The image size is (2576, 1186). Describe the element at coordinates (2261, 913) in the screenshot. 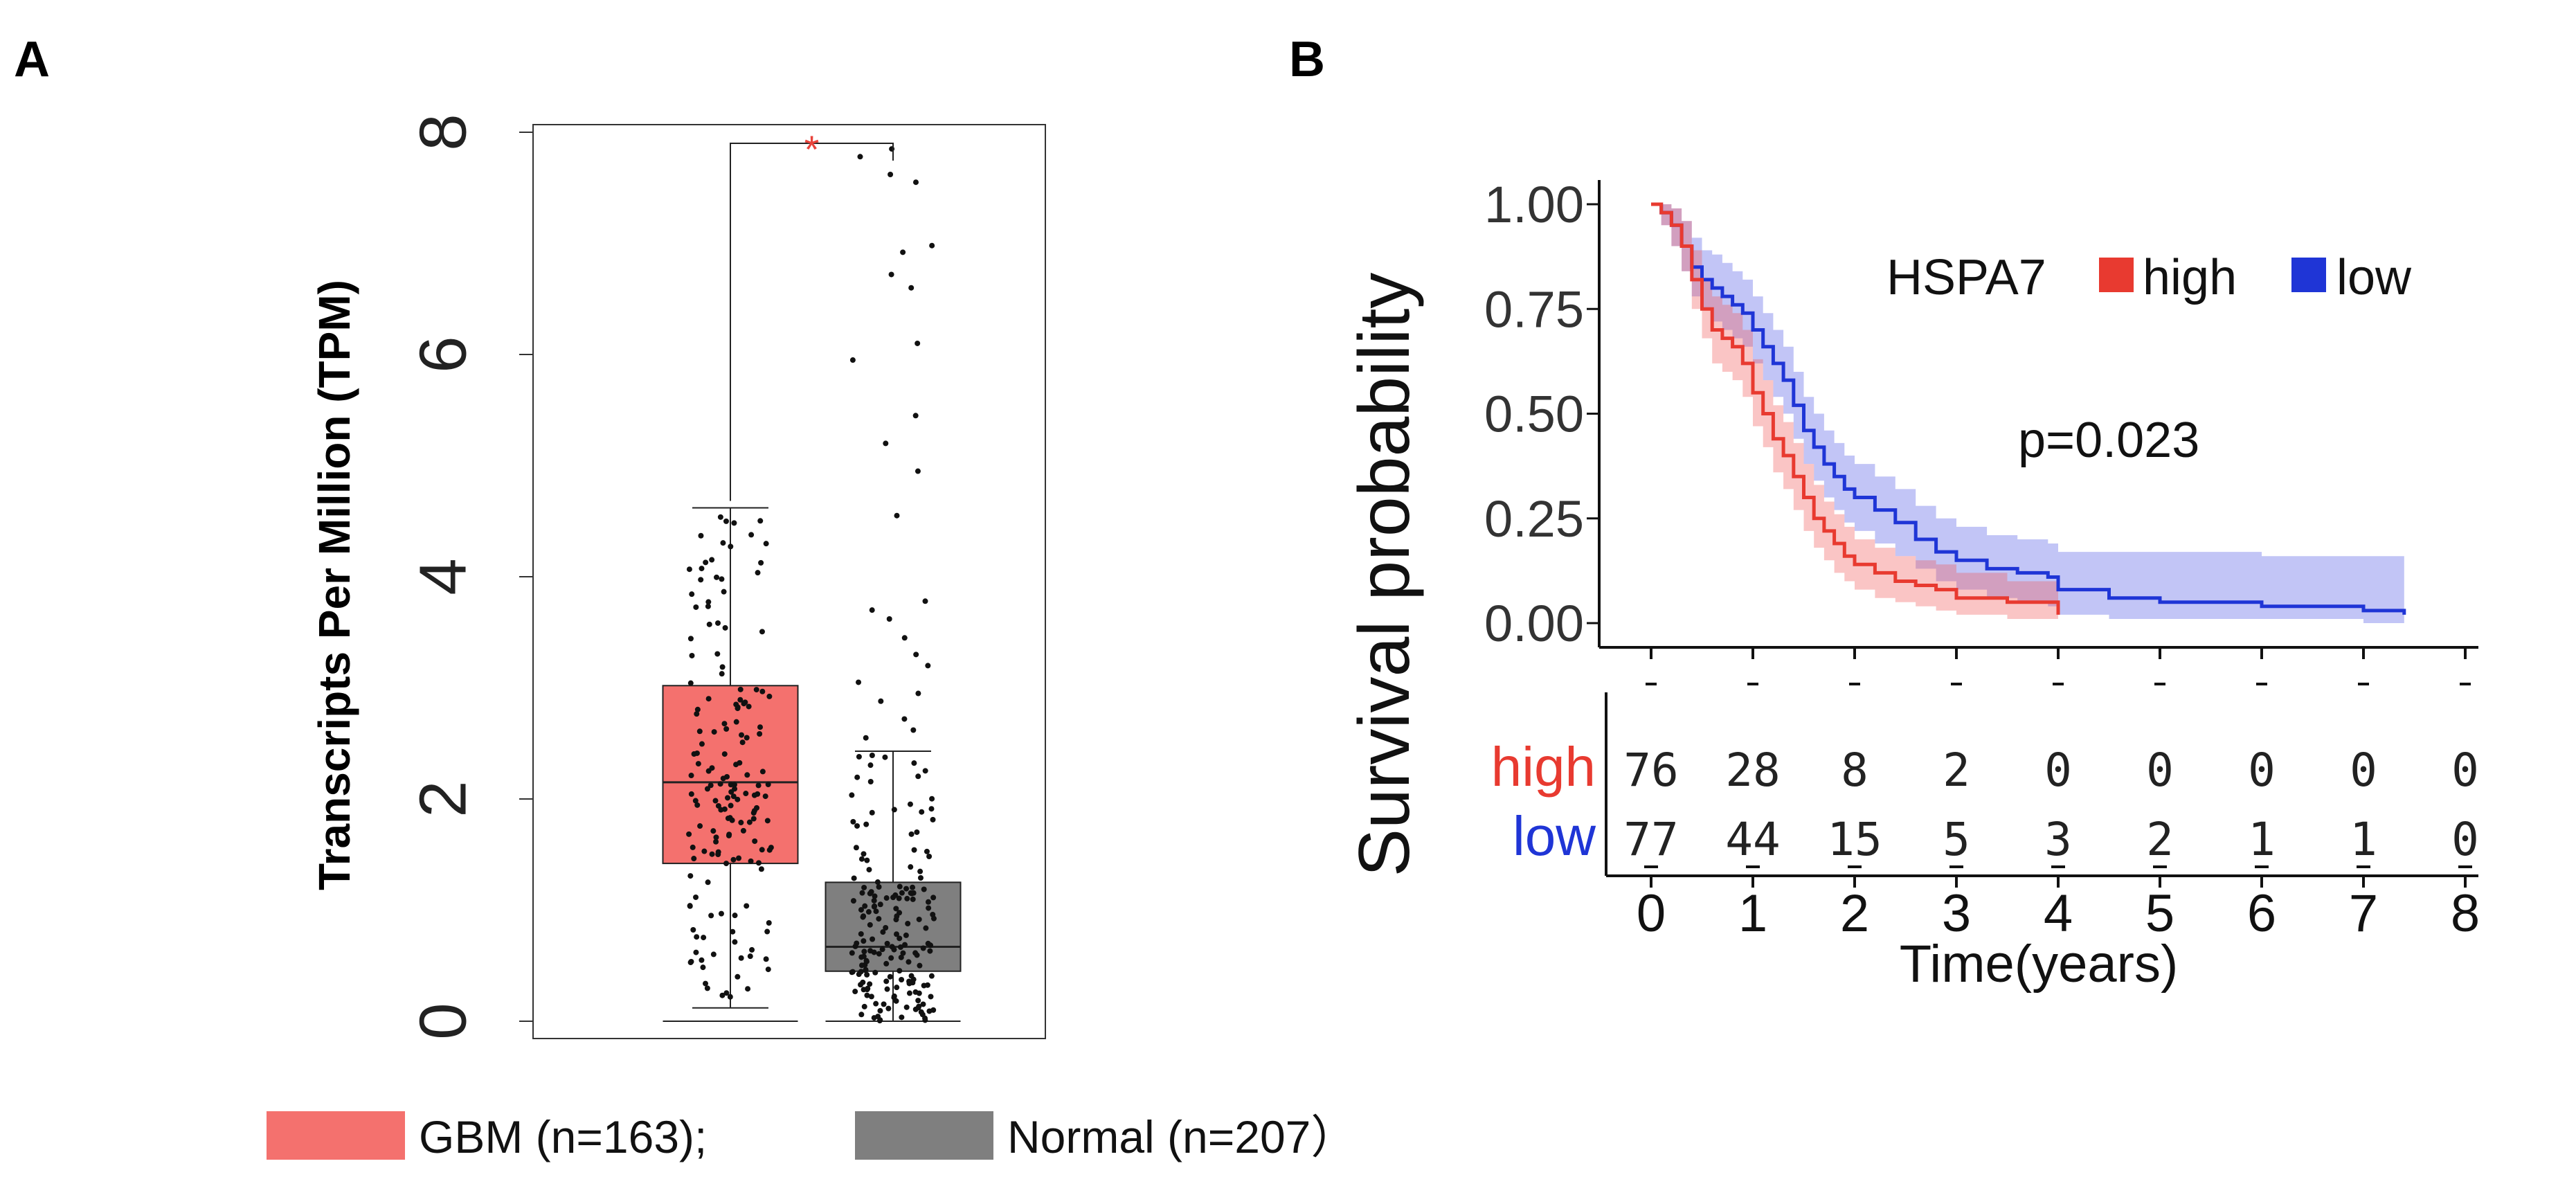

I see `km-x-tick-label: 6` at that location.